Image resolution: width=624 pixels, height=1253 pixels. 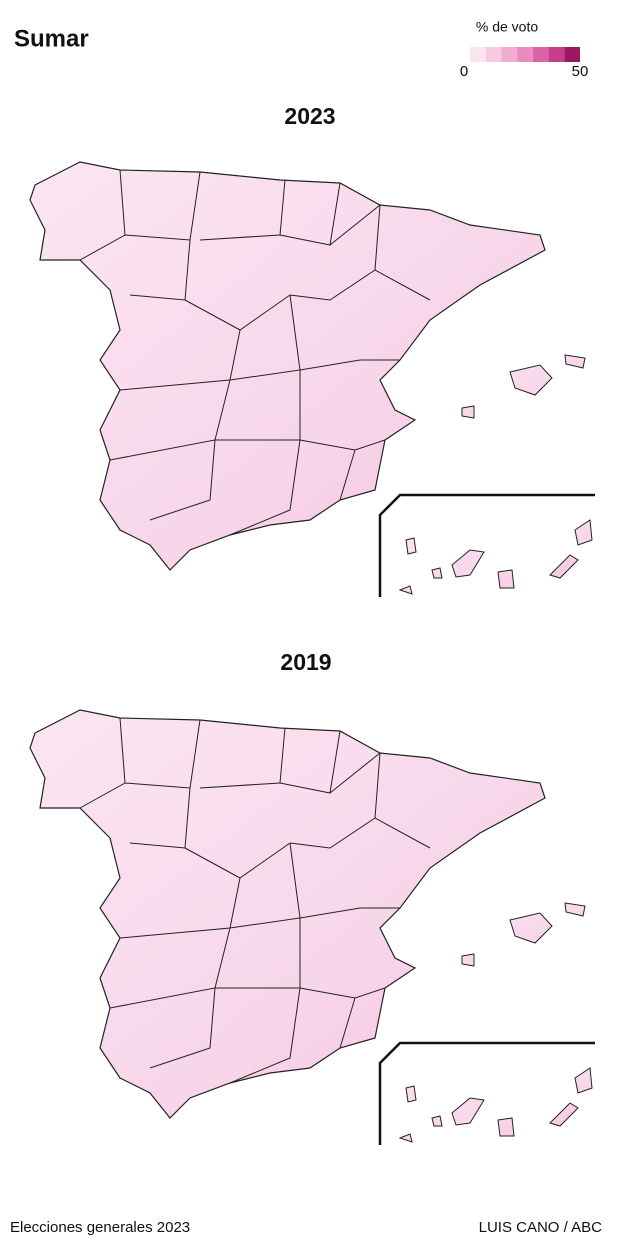 I want to click on map-label: 2023, so click(x=309, y=116).